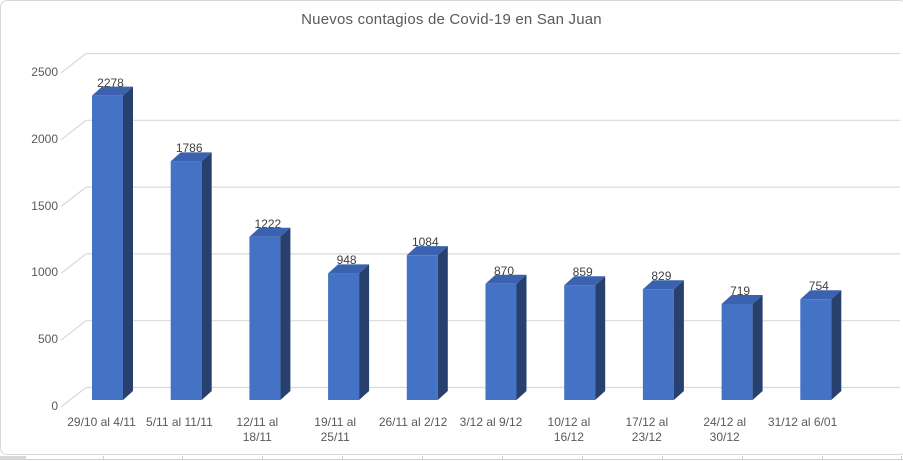  I want to click on x-axis-category-label: 3/12 al 9/12, so click(491, 422).